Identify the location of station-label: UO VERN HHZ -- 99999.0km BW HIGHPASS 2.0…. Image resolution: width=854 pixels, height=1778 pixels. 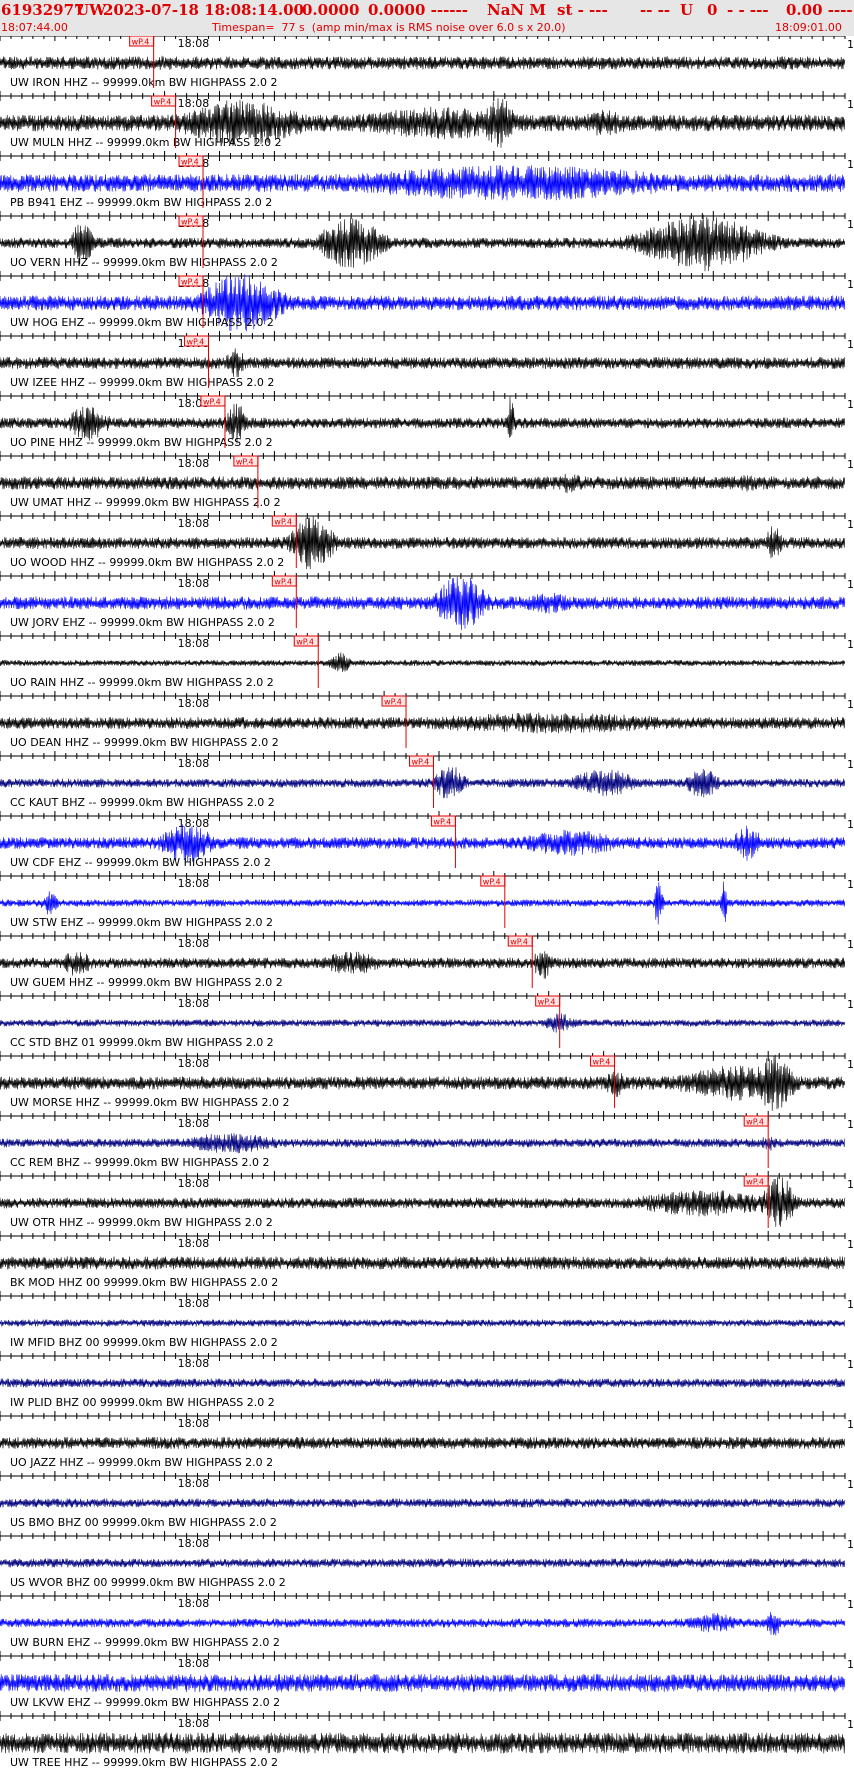
(144, 262).